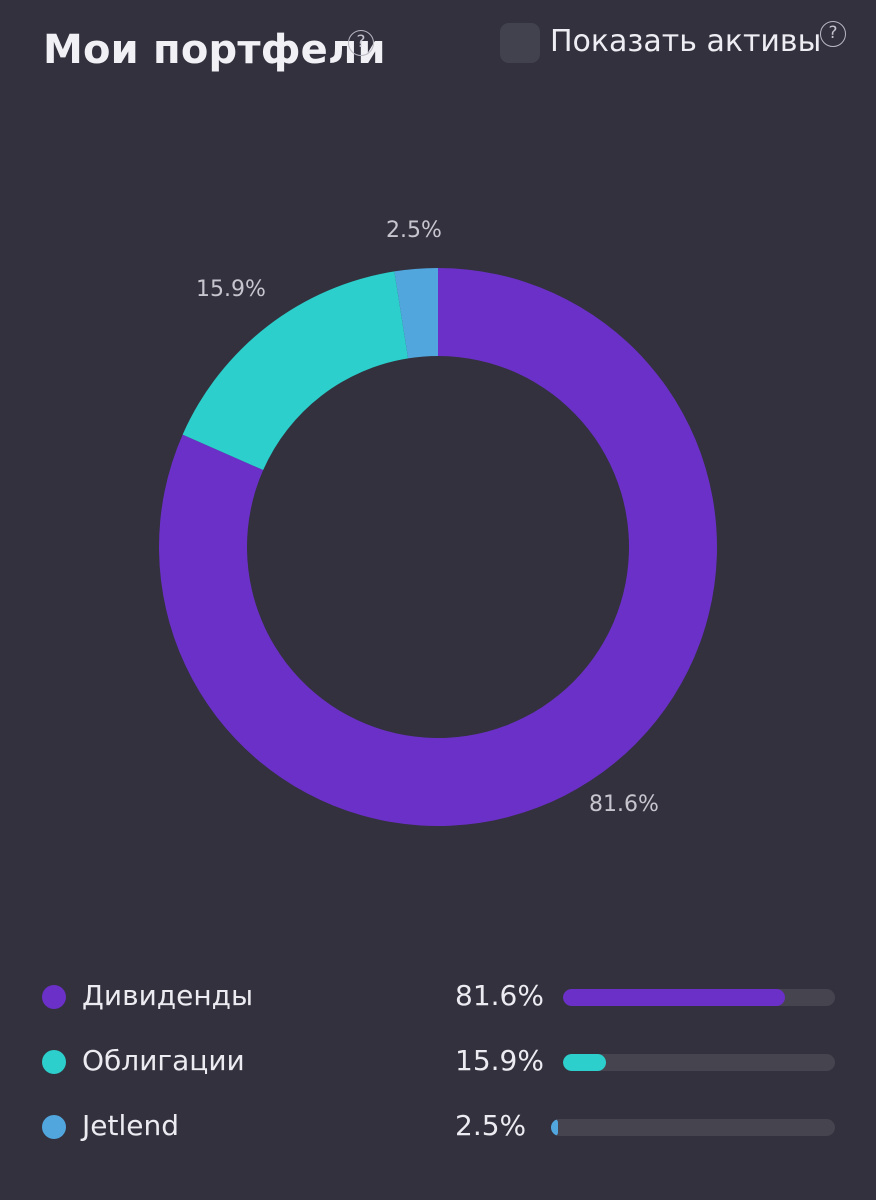 The height and width of the screenshot is (1200, 876). I want to click on slice-label: 2.5%, so click(414, 230).